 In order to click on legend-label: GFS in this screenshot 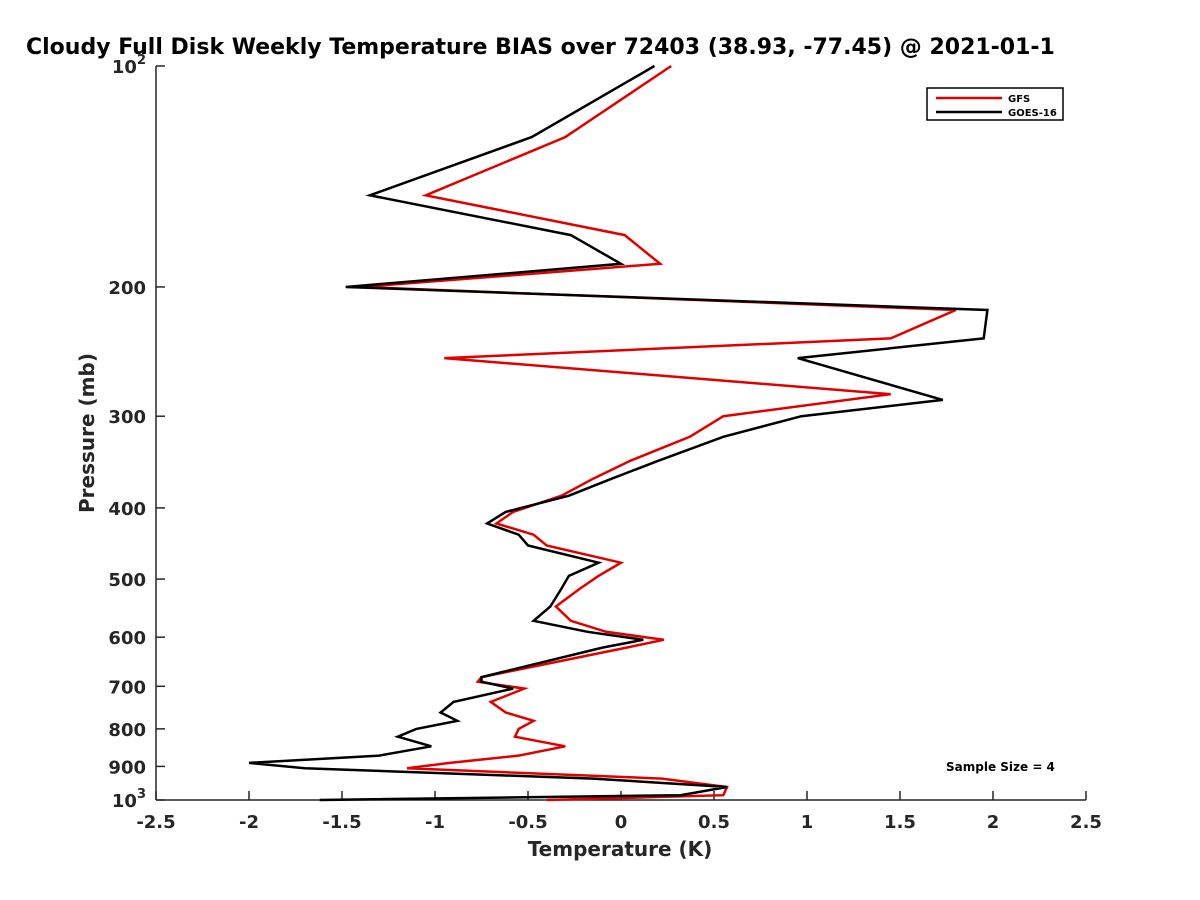, I will do `click(1019, 99)`.